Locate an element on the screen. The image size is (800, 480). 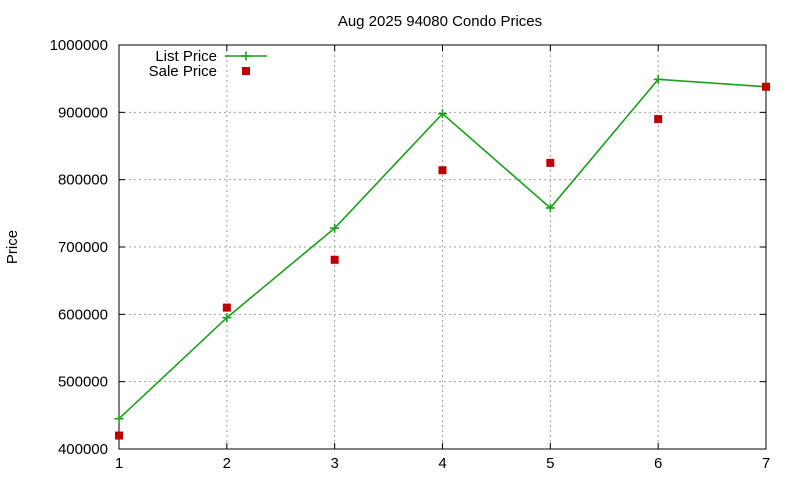
legend-item: List Price is located at coordinates (211, 56).